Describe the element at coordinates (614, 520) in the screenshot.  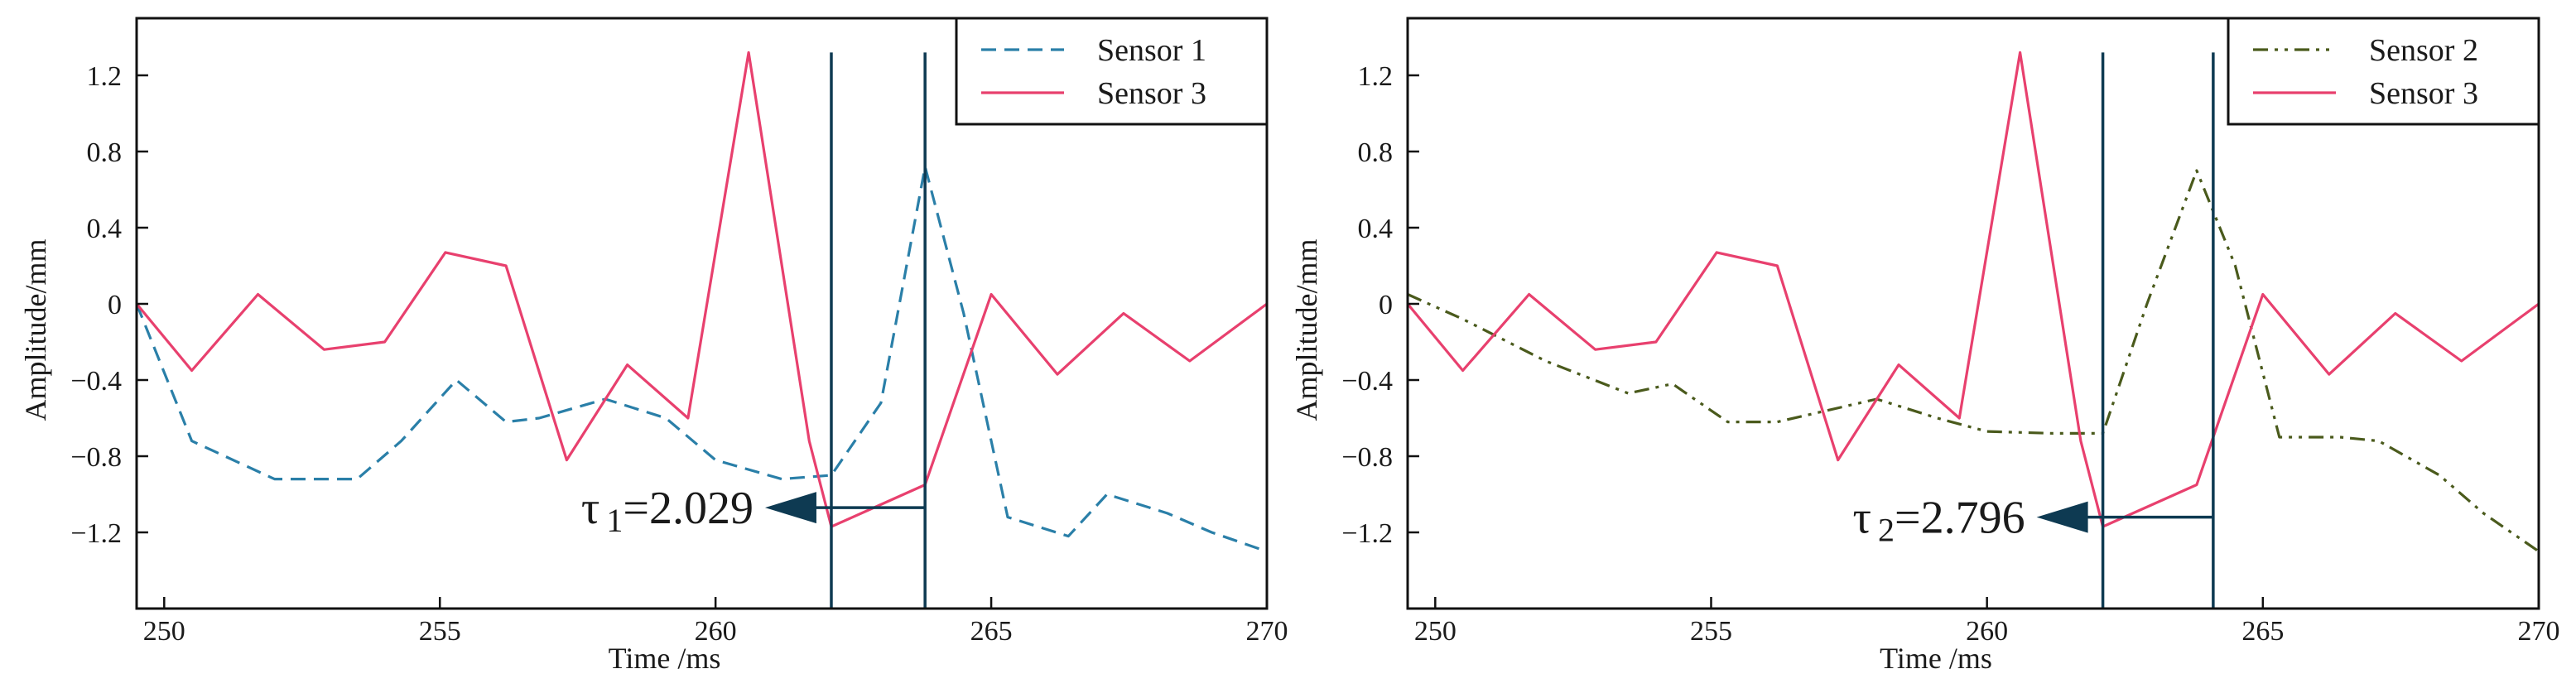
I see `tau-subscript: 1` at that location.